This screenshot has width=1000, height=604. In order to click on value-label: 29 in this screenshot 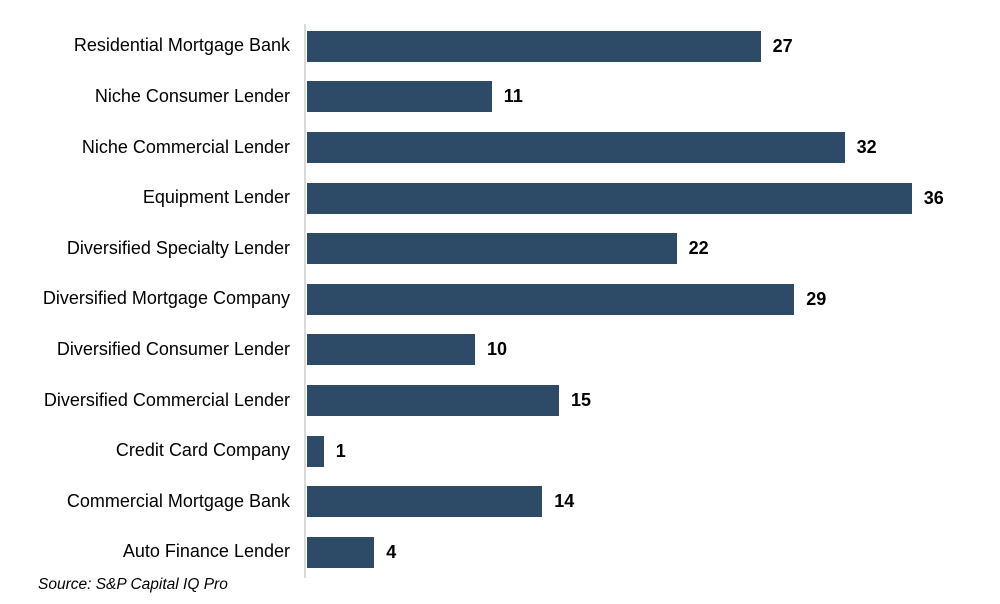, I will do `click(816, 298)`.